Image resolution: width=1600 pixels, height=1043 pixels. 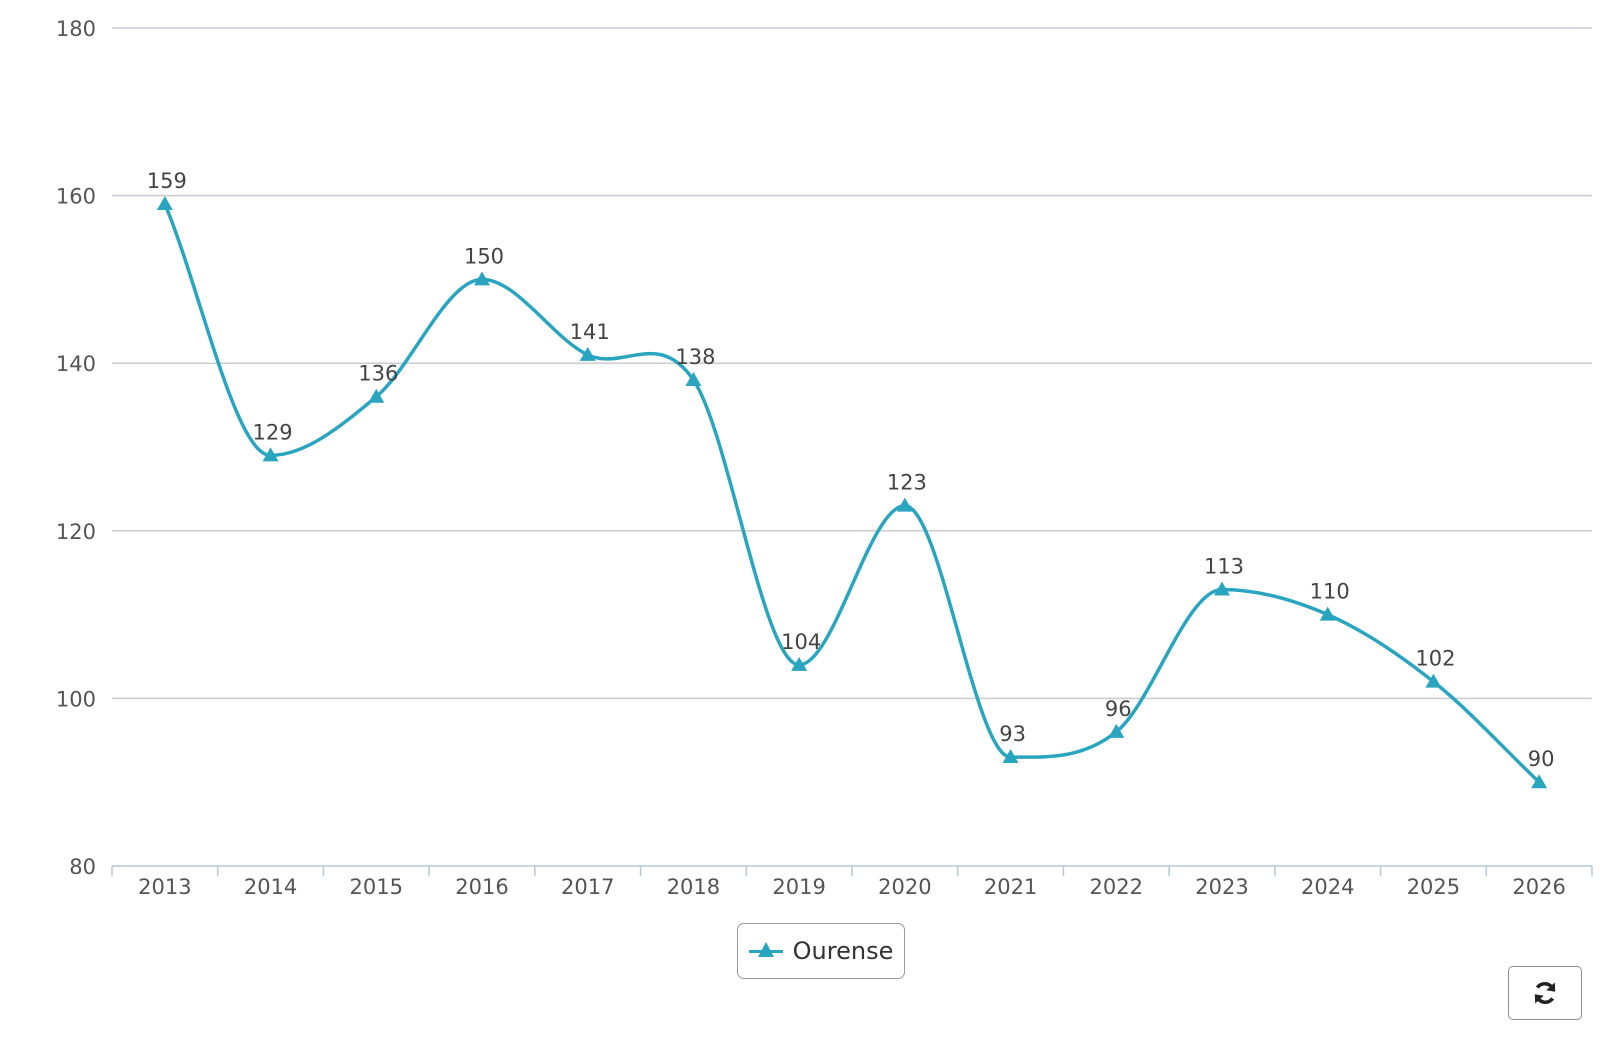 What do you see at coordinates (76, 29) in the screenshot?
I see `y-tick-label: 180` at bounding box center [76, 29].